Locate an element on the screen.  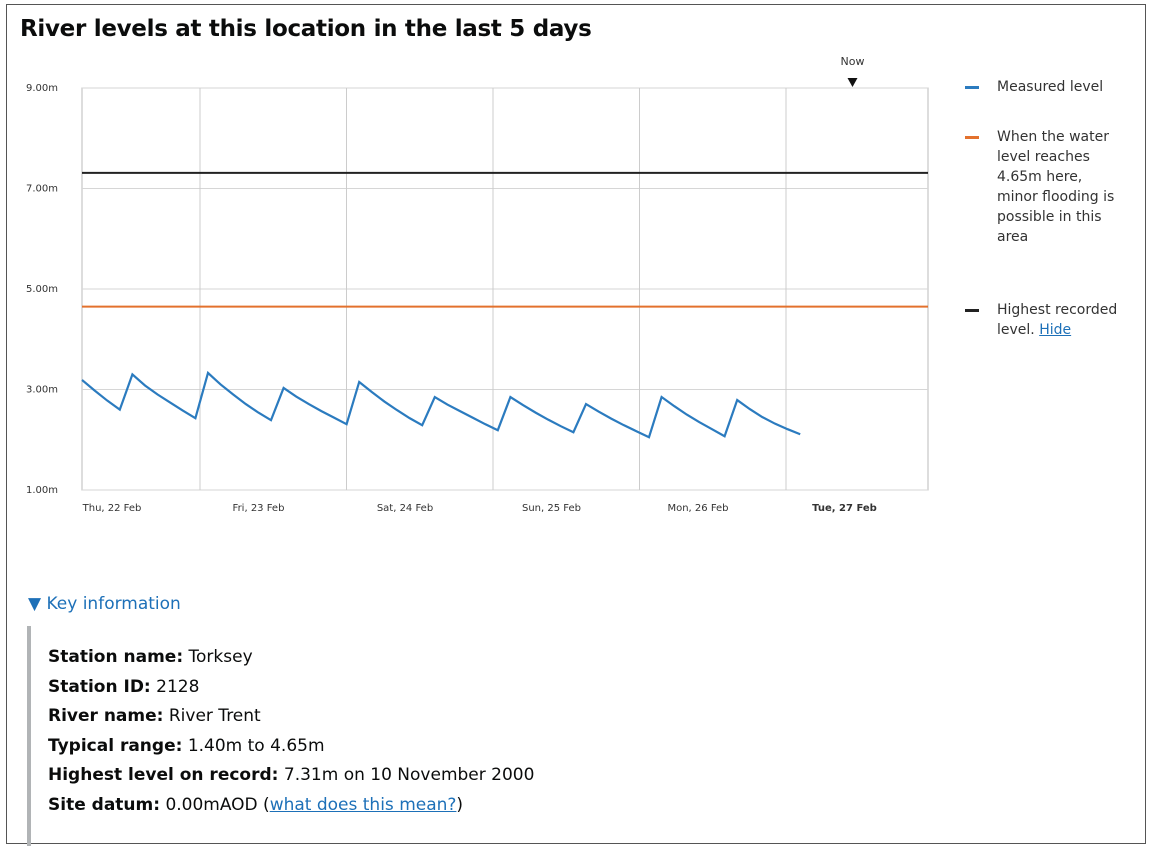
x-tick-label: Sun, 25 Feb is located at coordinates (551, 508).